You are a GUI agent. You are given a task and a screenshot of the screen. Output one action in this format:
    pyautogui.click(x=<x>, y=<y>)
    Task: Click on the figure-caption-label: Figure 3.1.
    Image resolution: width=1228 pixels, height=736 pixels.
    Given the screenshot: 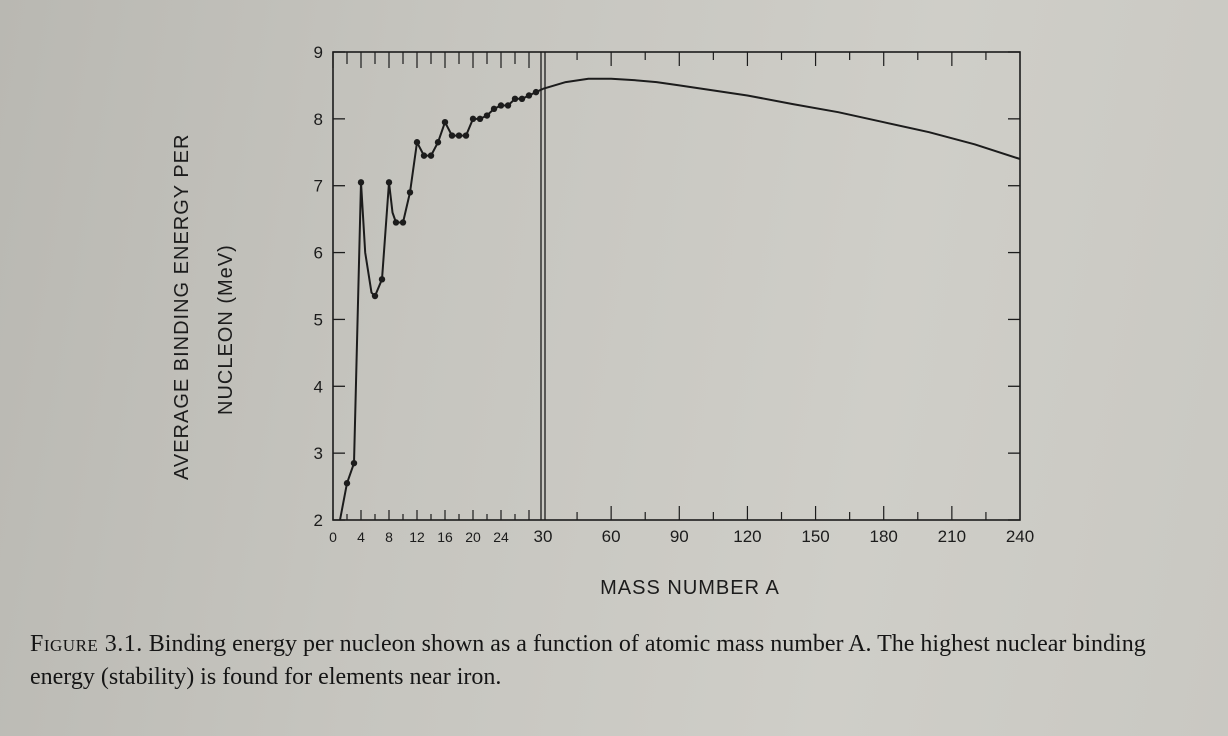 What is the action you would take?
    pyautogui.click(x=86, y=644)
    